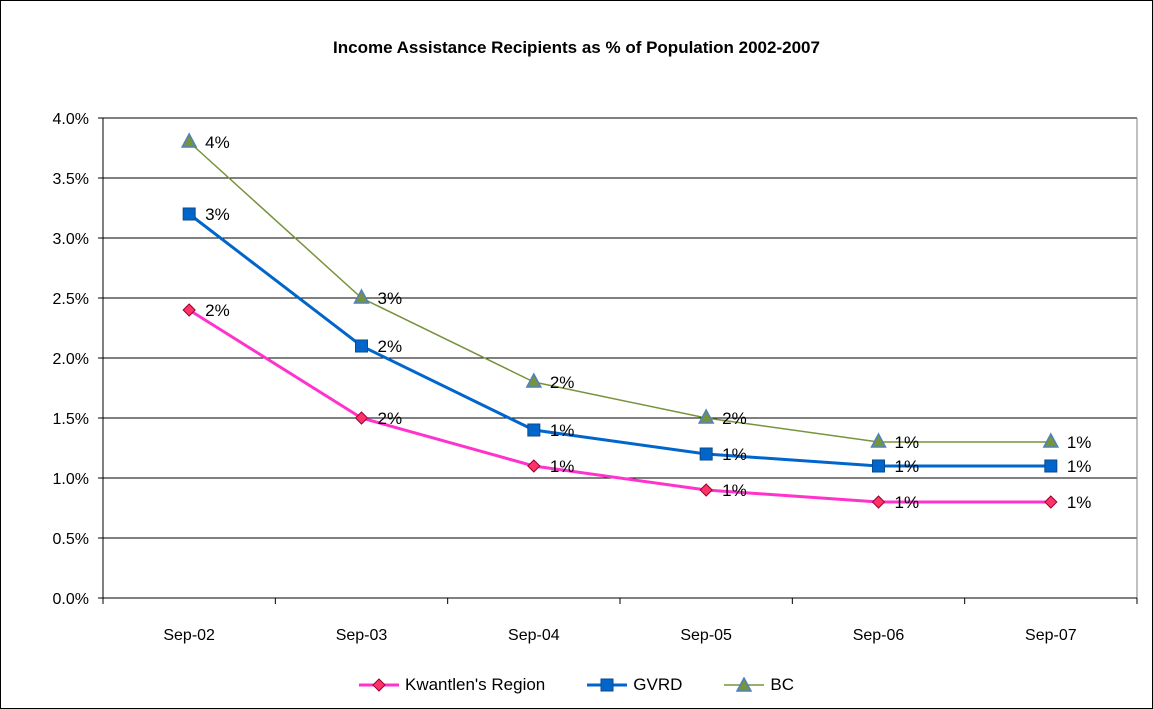 The height and width of the screenshot is (709, 1153). Describe the element at coordinates (1051, 635) in the screenshot. I see `x-tick-label: Sep-07` at that location.